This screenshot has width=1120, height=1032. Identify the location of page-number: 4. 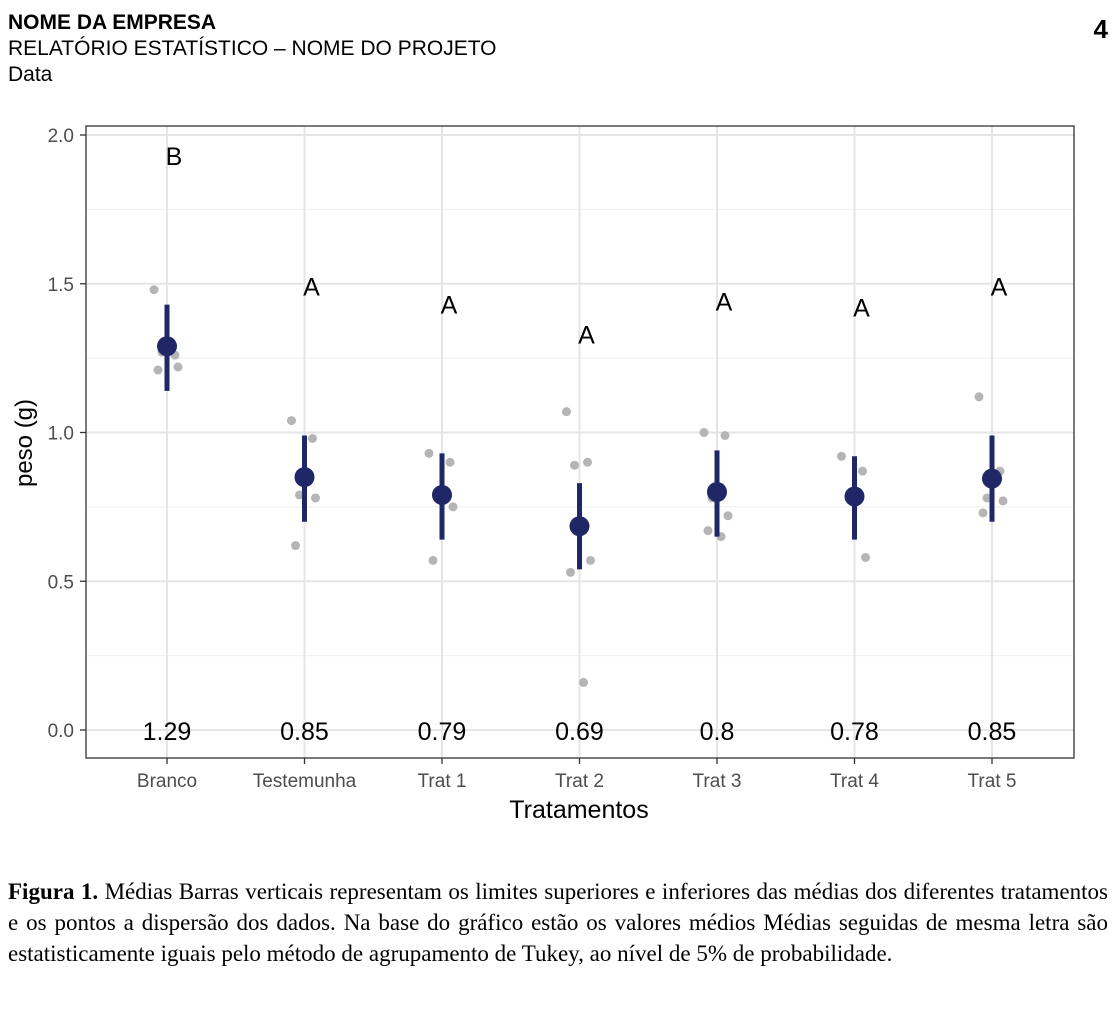
(1100, 29).